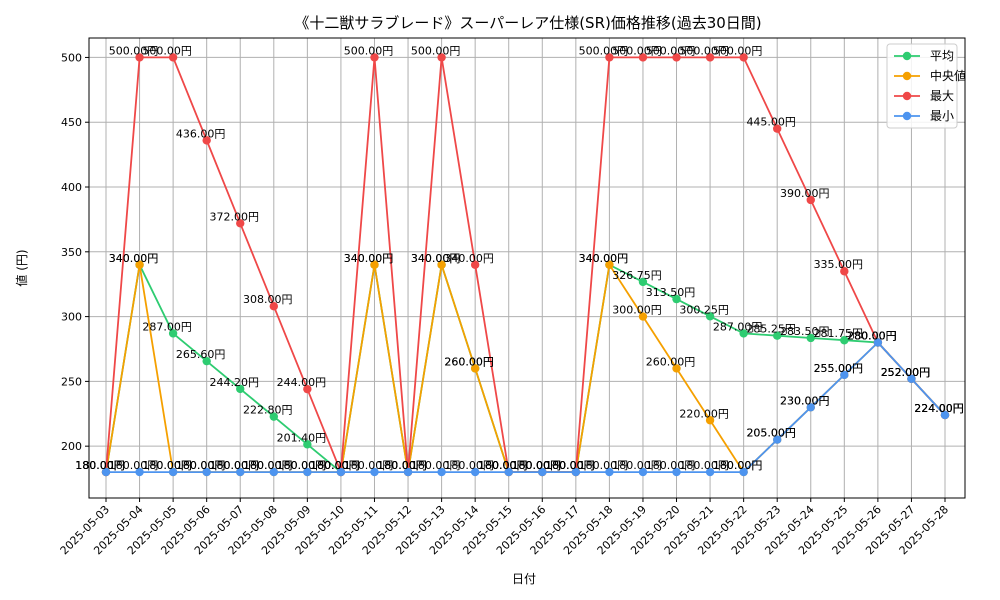 This screenshot has height=600, width=1000. Describe the element at coordinates (637, 275) in the screenshot. I see `data-label: 326.75円` at that location.